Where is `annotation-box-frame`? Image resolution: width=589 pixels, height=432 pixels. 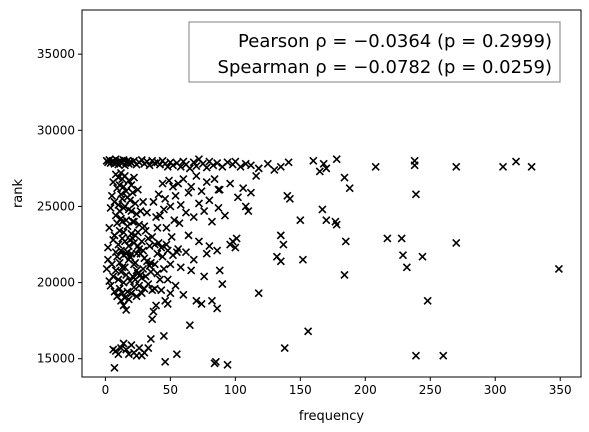 annotation-box-frame is located at coordinates (374, 52).